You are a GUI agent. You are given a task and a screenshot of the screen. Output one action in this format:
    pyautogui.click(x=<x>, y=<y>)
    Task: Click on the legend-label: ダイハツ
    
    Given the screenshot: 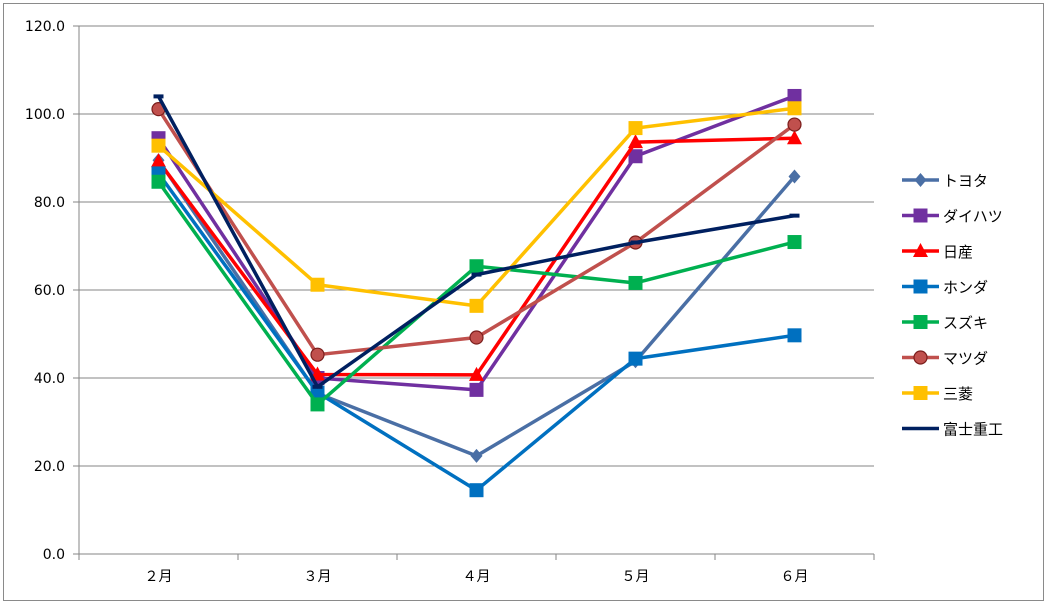 What is the action you would take?
    pyautogui.click(x=973, y=217)
    